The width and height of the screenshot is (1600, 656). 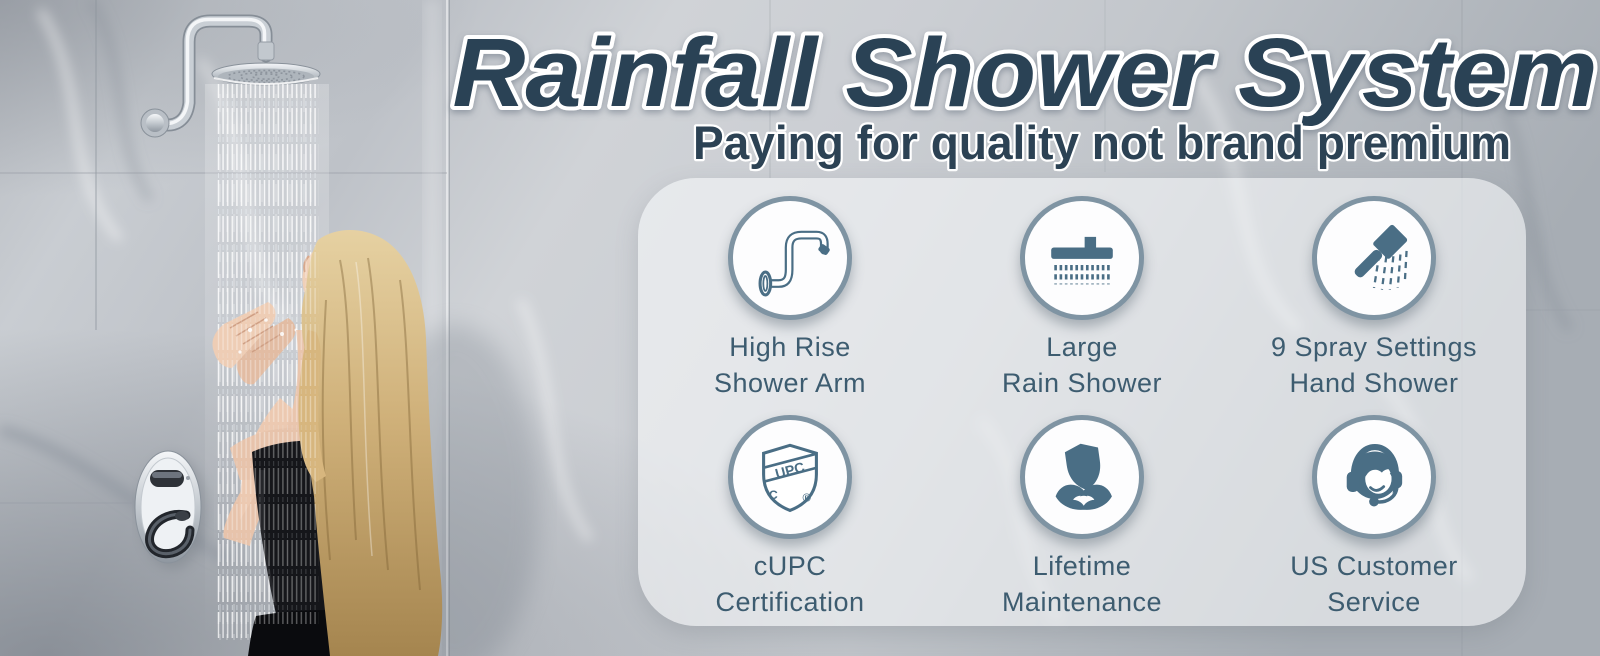 What do you see at coordinates (790, 566) in the screenshot?
I see `caption-line: cUPC` at bounding box center [790, 566].